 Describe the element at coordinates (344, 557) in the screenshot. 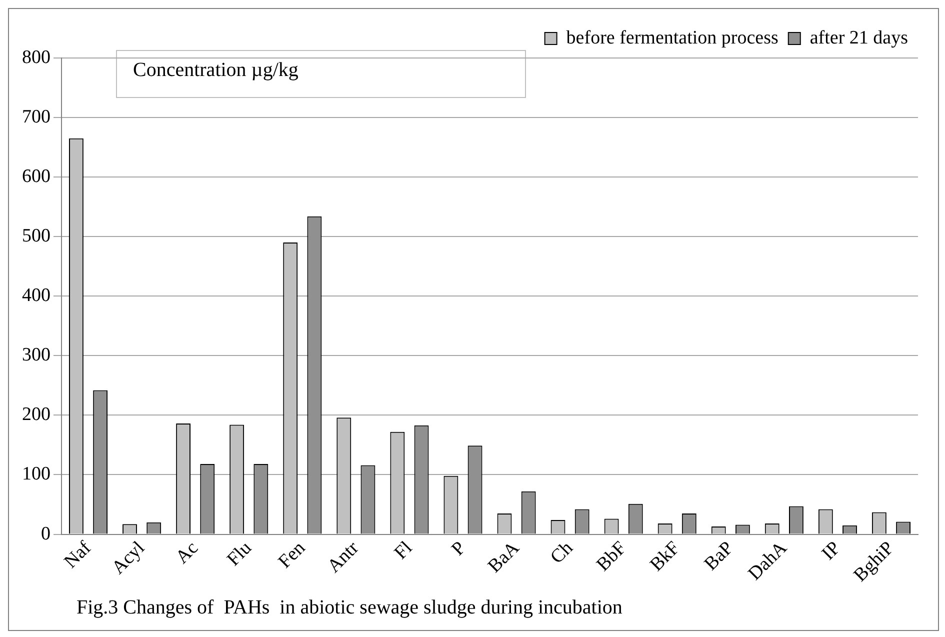

I see `x-tick-label: Antr` at that location.